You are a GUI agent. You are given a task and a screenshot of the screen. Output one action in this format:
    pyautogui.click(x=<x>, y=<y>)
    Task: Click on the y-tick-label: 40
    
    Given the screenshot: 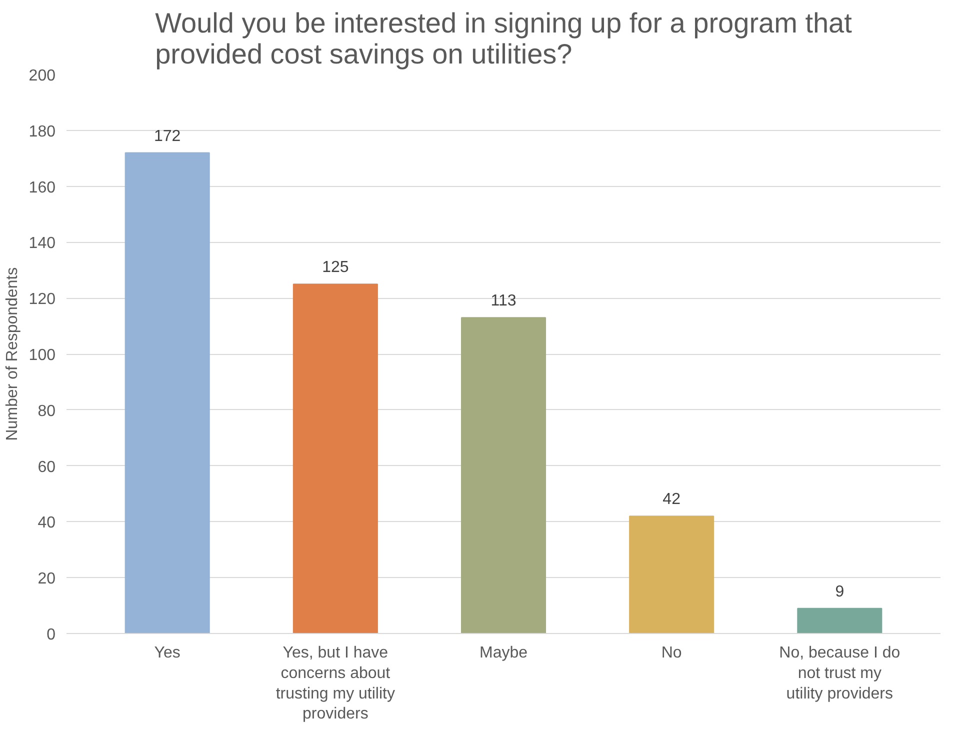 What is the action you would take?
    pyautogui.click(x=47, y=523)
    